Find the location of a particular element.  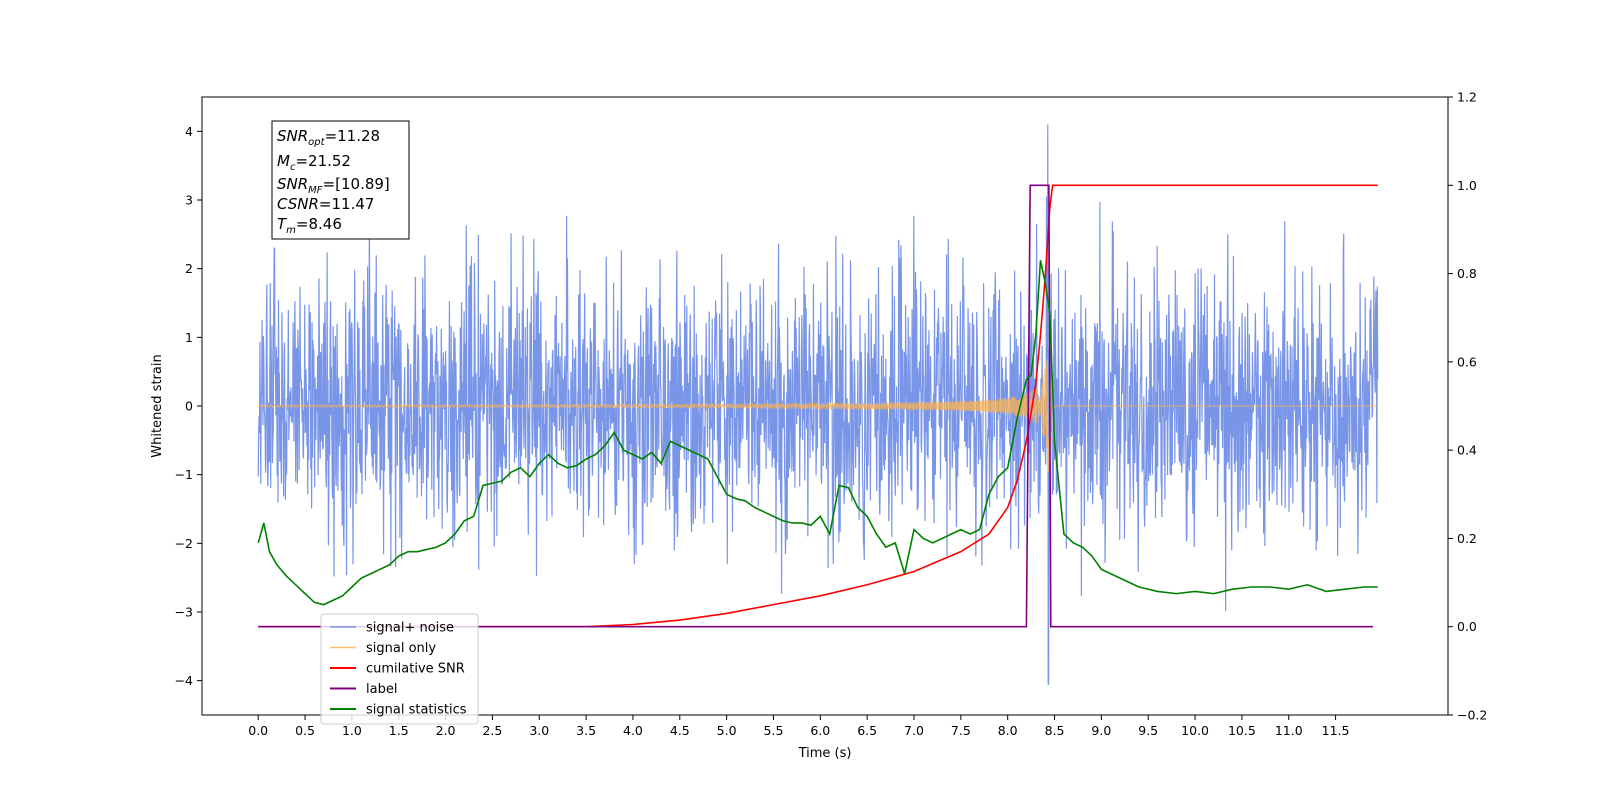

annotation-chirp-mass: Mc=21.52 is located at coordinates (314, 162).